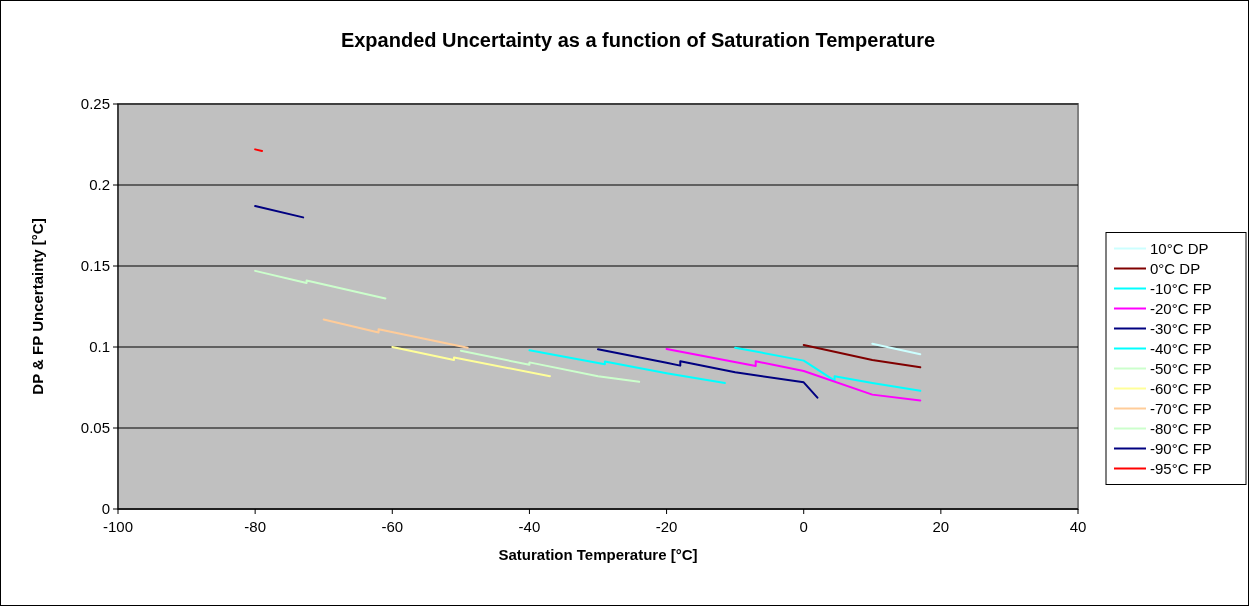 This screenshot has height=606, width=1249. Describe the element at coordinates (598, 554) in the screenshot. I see `x-axis-title: Saturation Temperature [°C]` at that location.